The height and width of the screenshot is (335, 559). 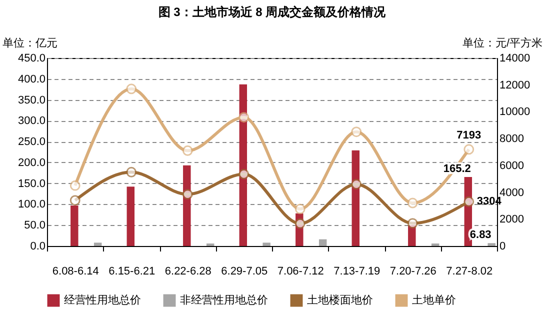 What do you see at coordinates (272, 12) in the screenshot?
I see `chart-title: 图 3：土地市场近 8 周成交金额及价格情况` at bounding box center [272, 12].